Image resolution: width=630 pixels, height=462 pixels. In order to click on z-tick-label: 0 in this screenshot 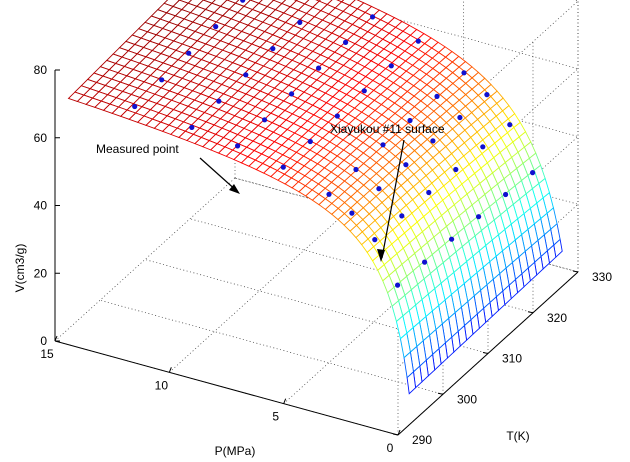, I will do `click(43, 341)`.